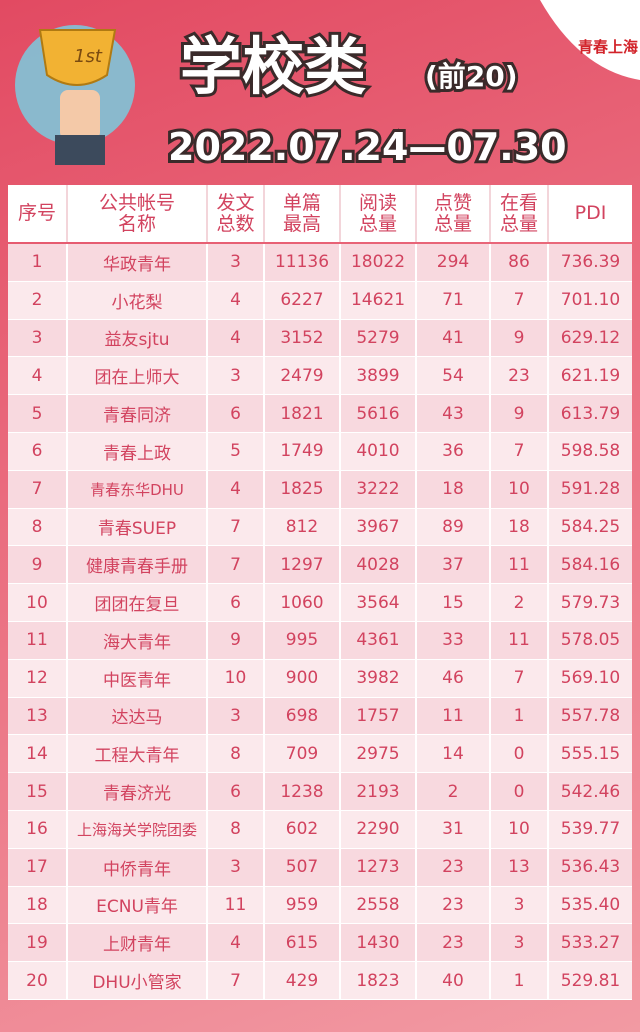 The width and height of the screenshot is (640, 1032). Describe the element at coordinates (38, 754) in the screenshot. I see `table-cell: 14` at that location.